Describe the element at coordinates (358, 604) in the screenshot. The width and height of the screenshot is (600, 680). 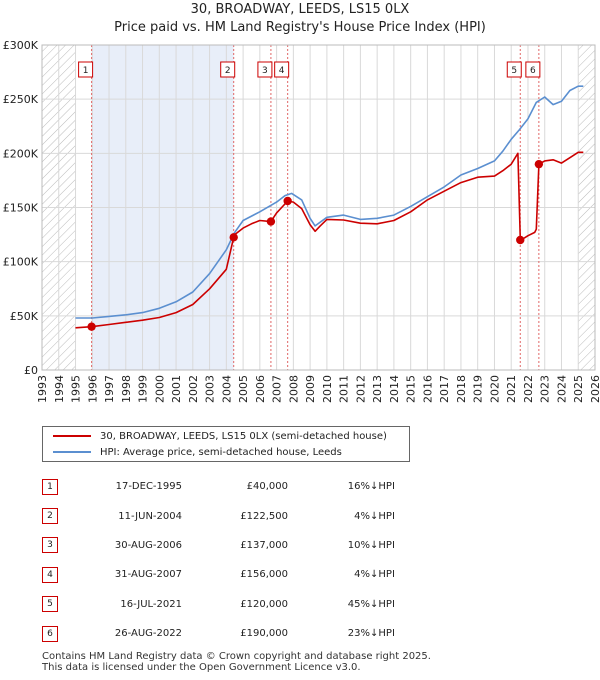
I see `hpi-difference: 45%` at that location.